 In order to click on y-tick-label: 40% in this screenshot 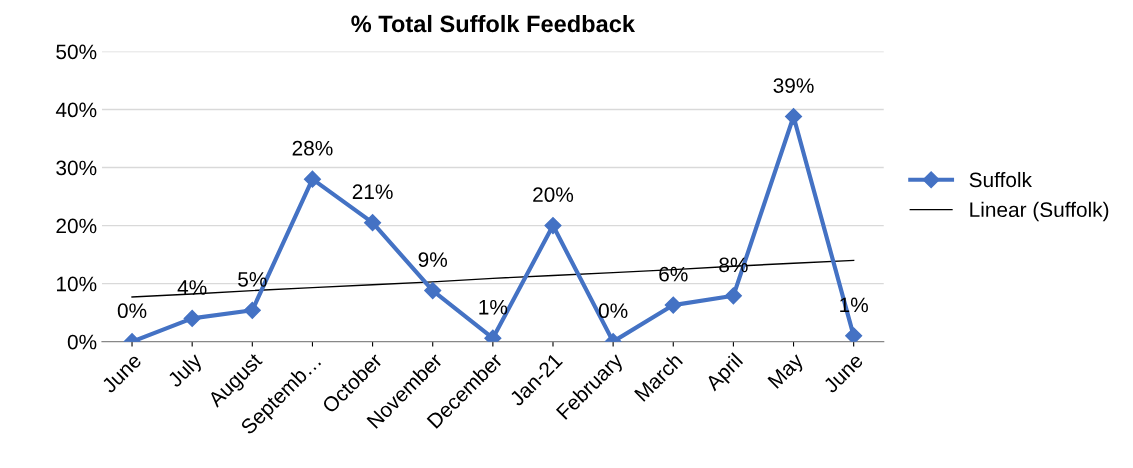, I will do `click(76, 110)`.